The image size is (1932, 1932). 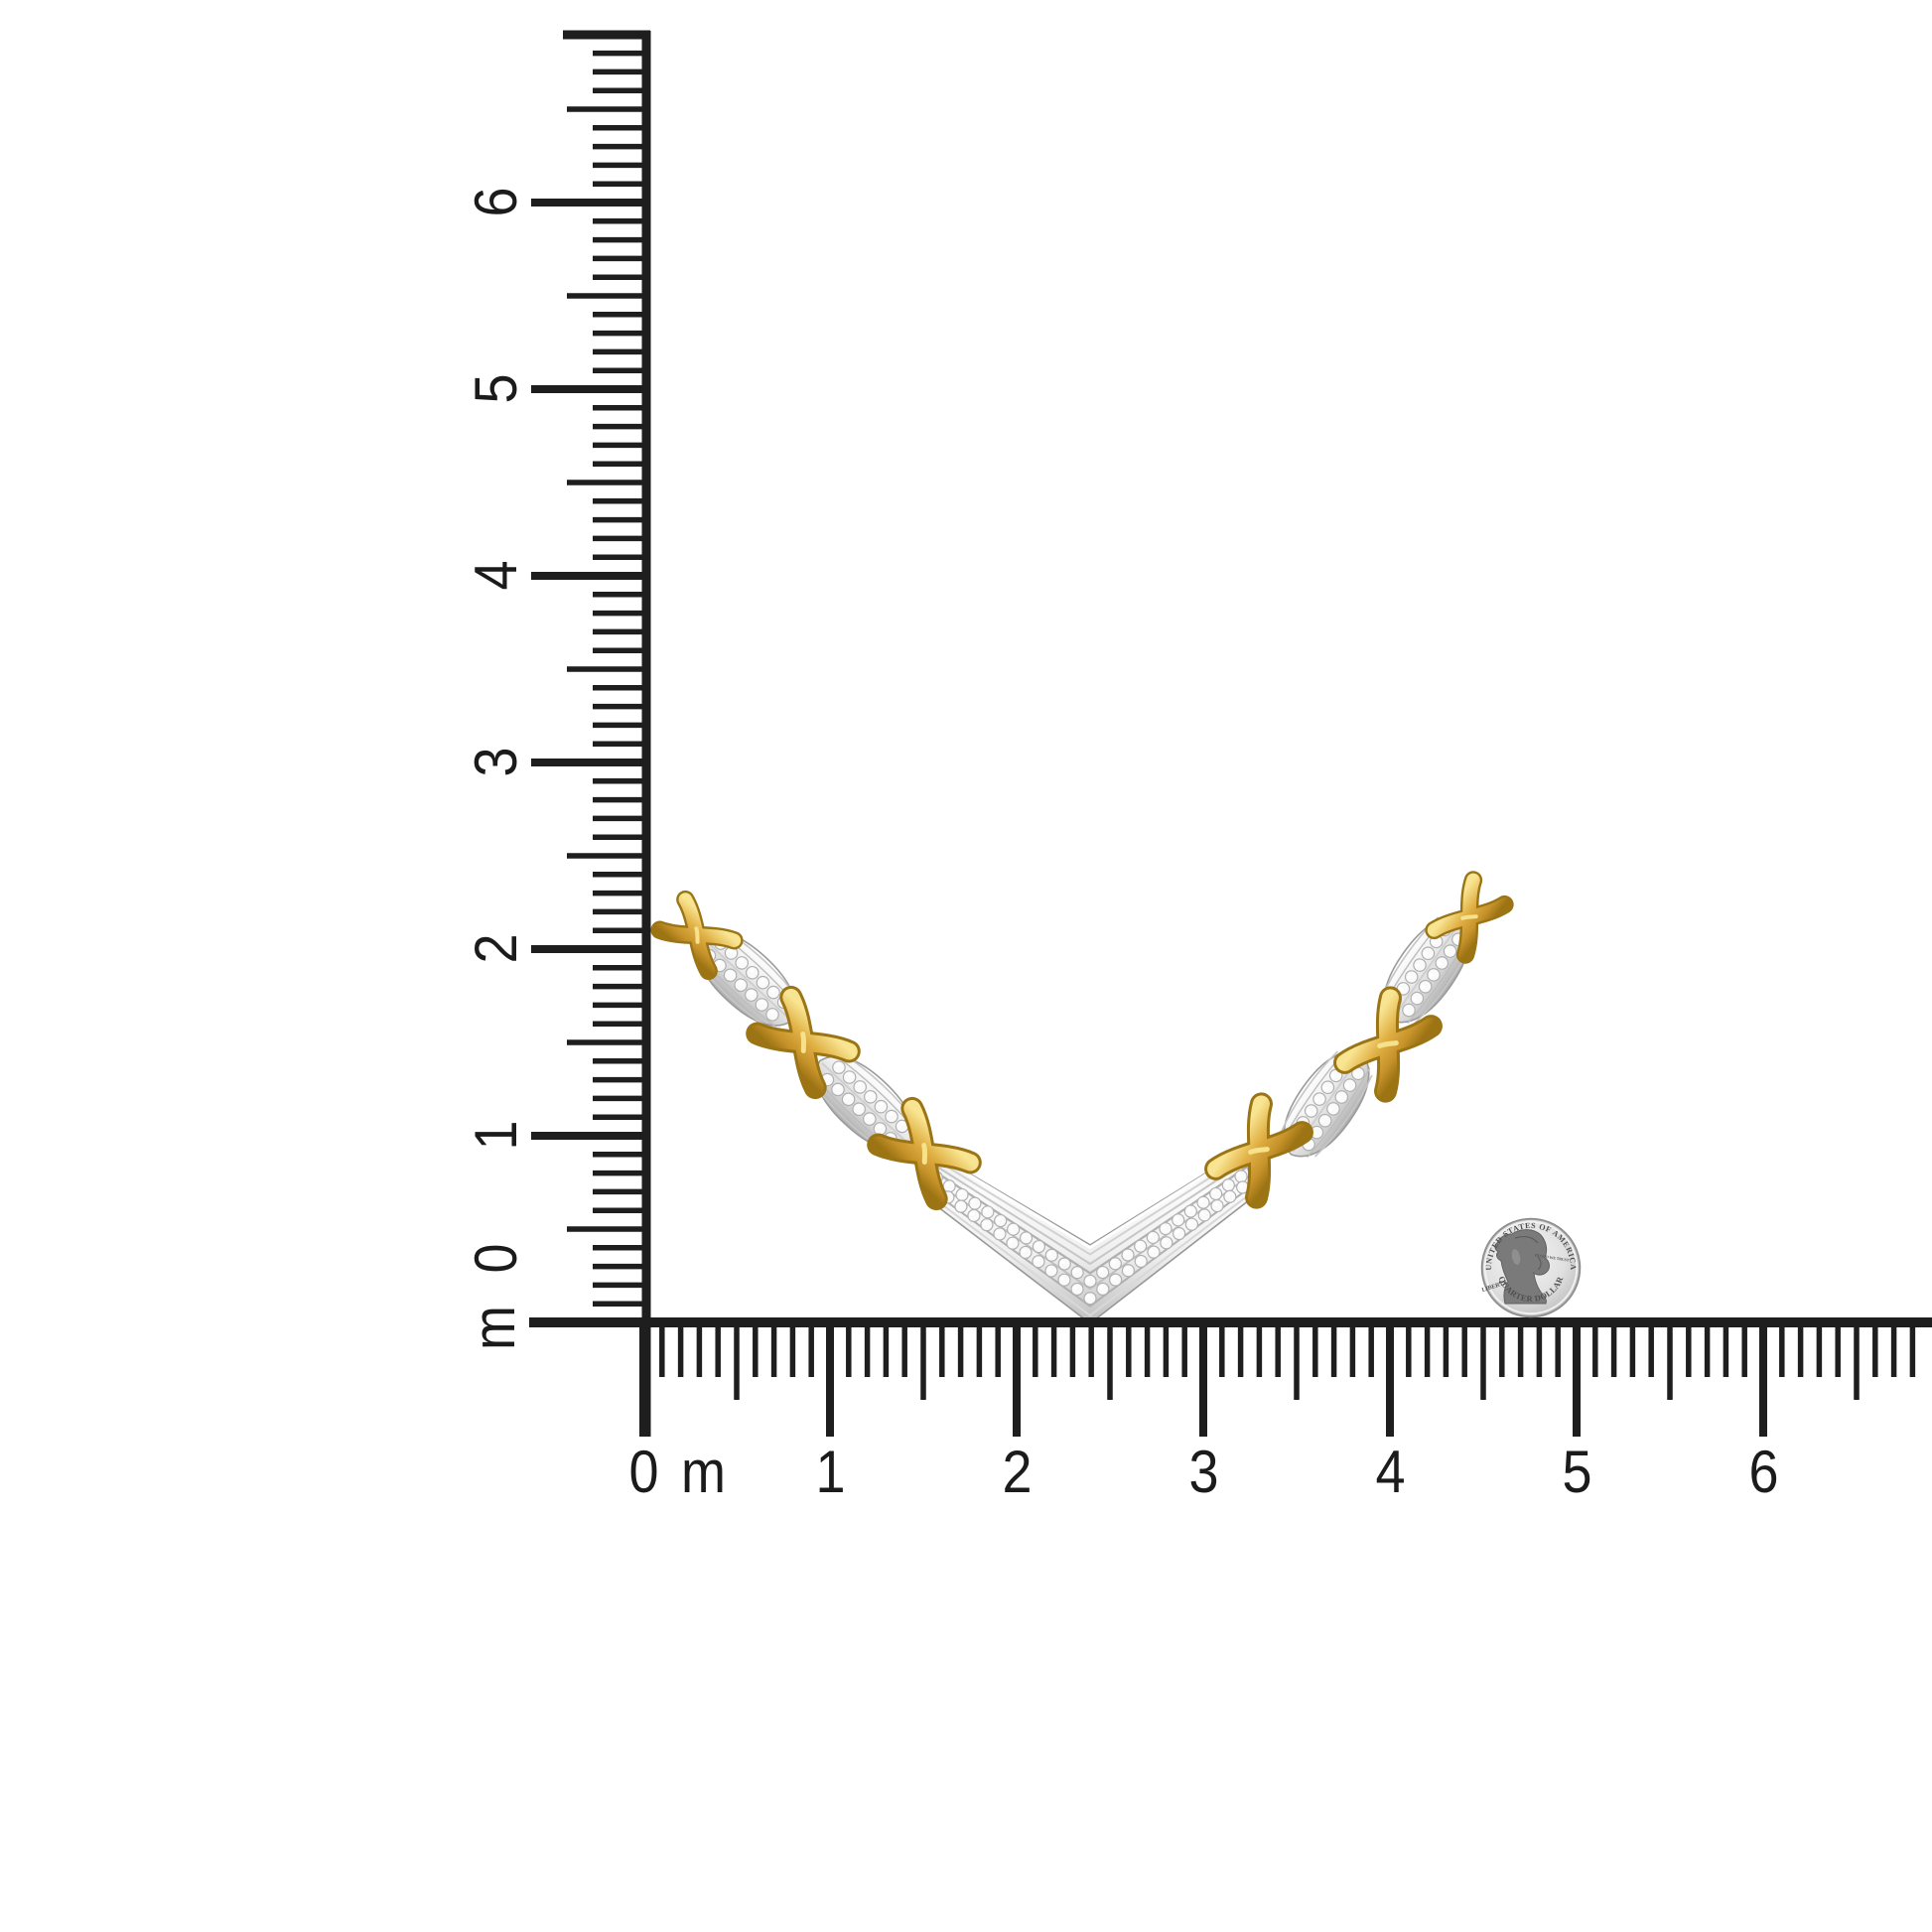 I want to click on horizontal-ruler: 0 m 1 2 3 4 5 6, so click(x=1231, y=1411).